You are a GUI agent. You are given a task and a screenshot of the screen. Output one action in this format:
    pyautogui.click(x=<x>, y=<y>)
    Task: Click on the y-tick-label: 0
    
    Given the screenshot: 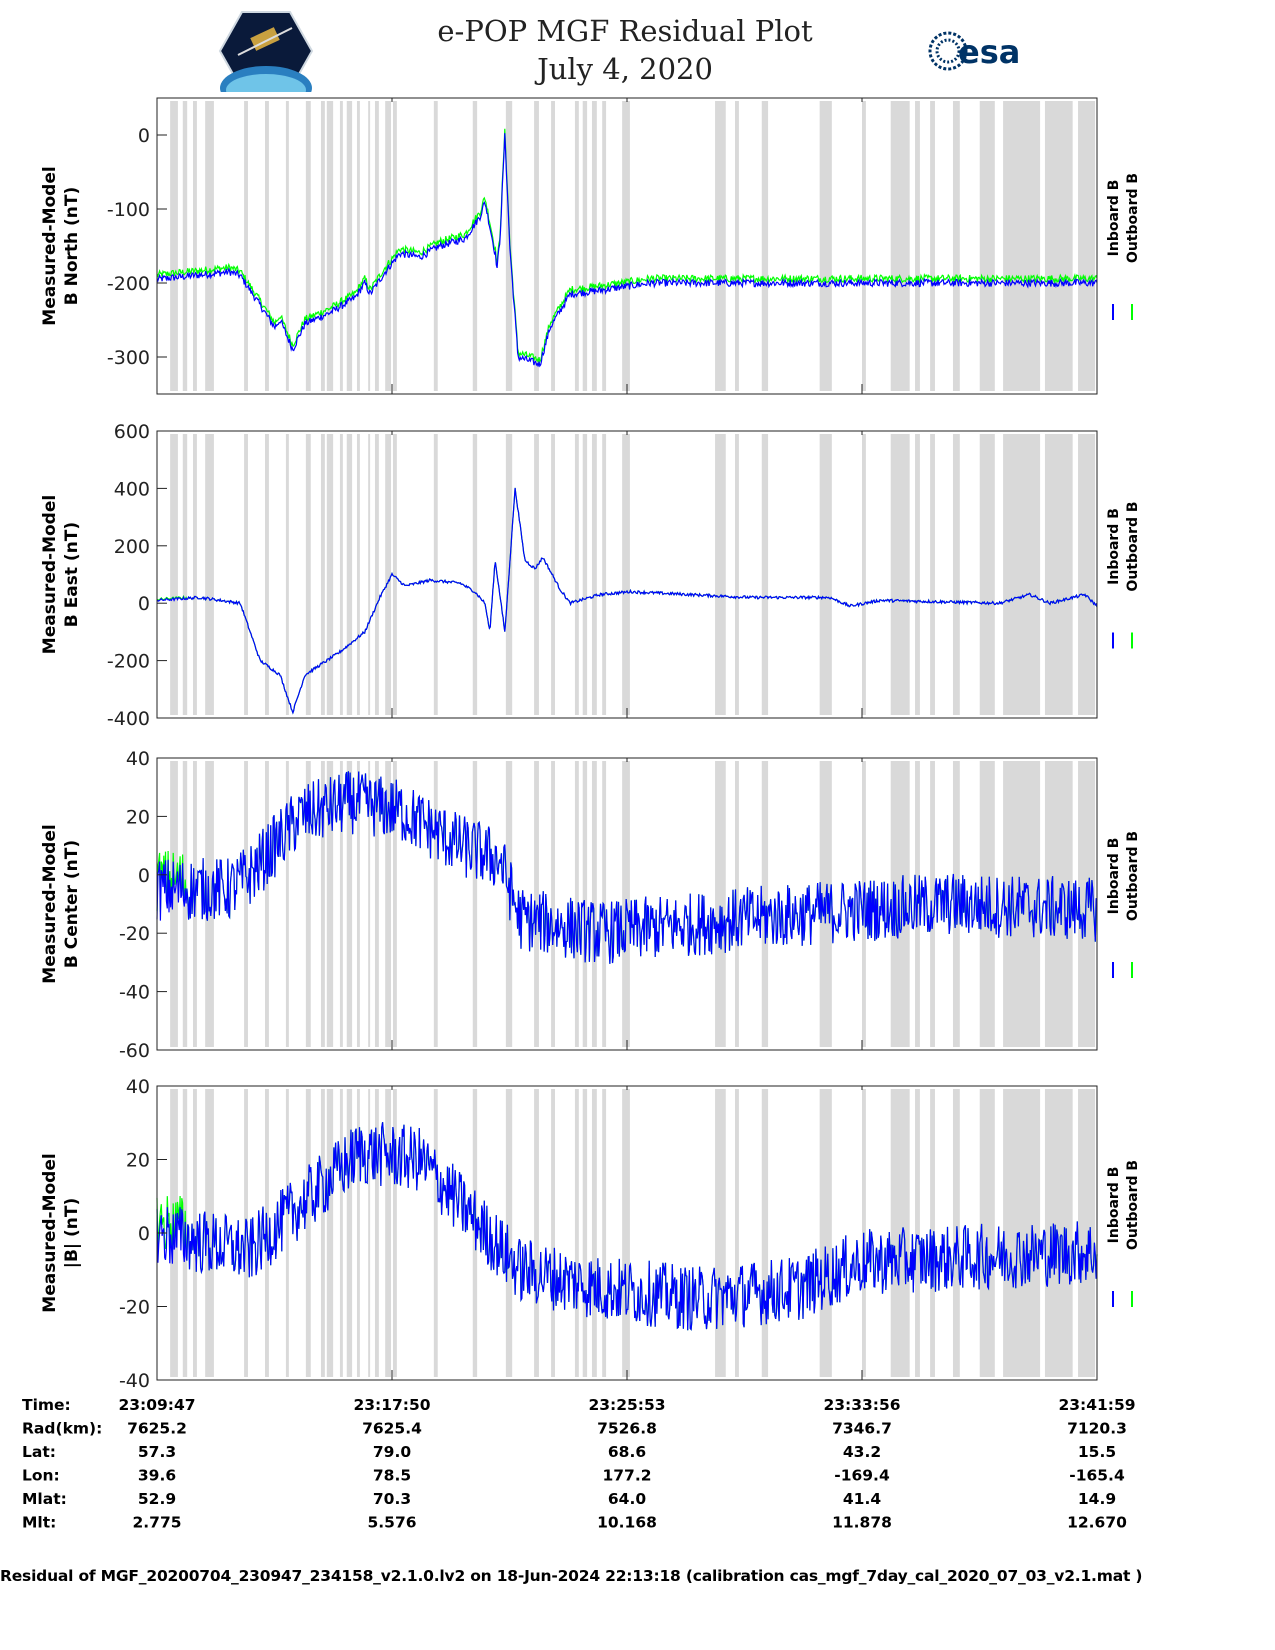 What is the action you would take?
    pyautogui.click(x=144, y=604)
    